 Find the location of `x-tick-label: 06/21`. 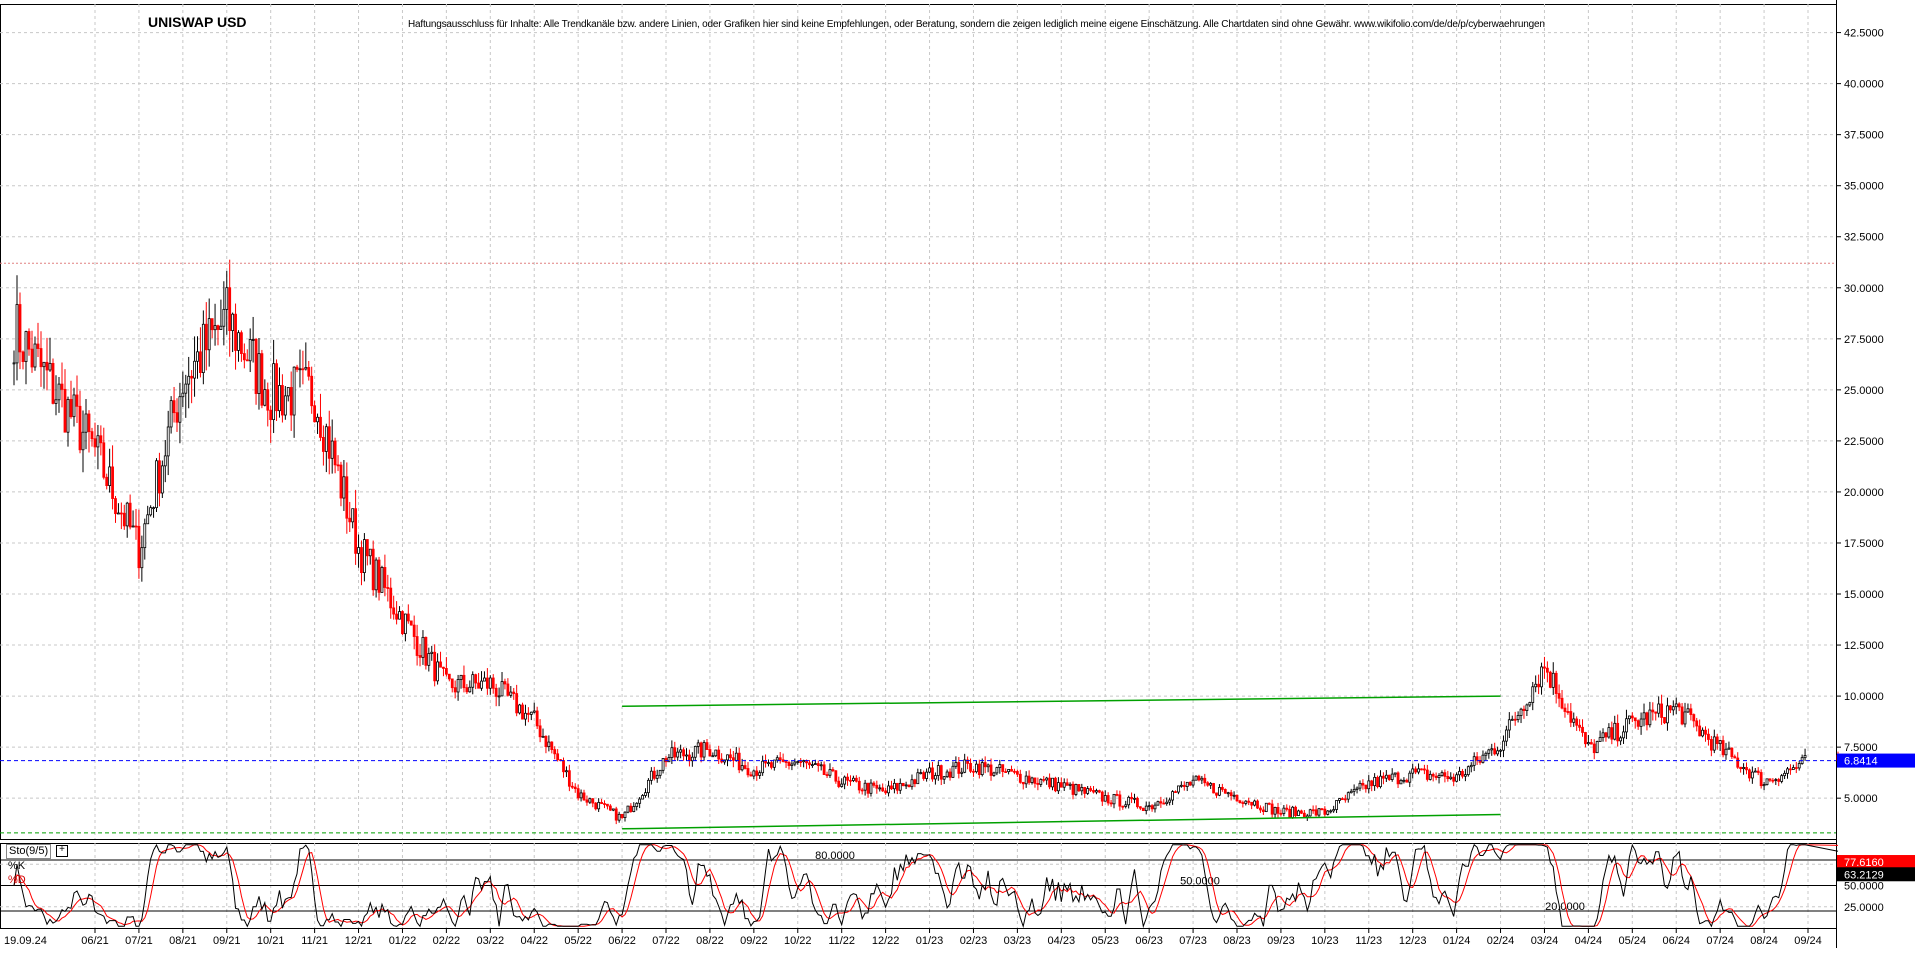

x-tick-label: 06/21 is located at coordinates (95, 941).